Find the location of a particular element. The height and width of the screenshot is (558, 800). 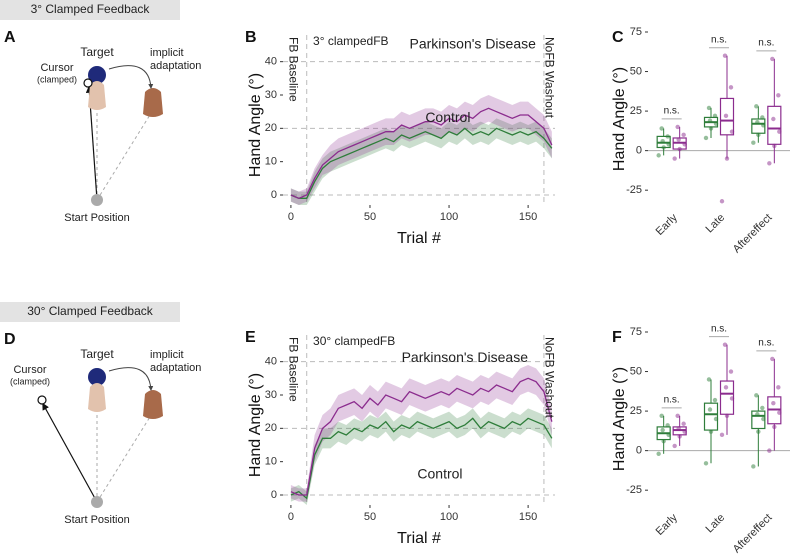

target-label: Target is located at coordinates (97, 354).